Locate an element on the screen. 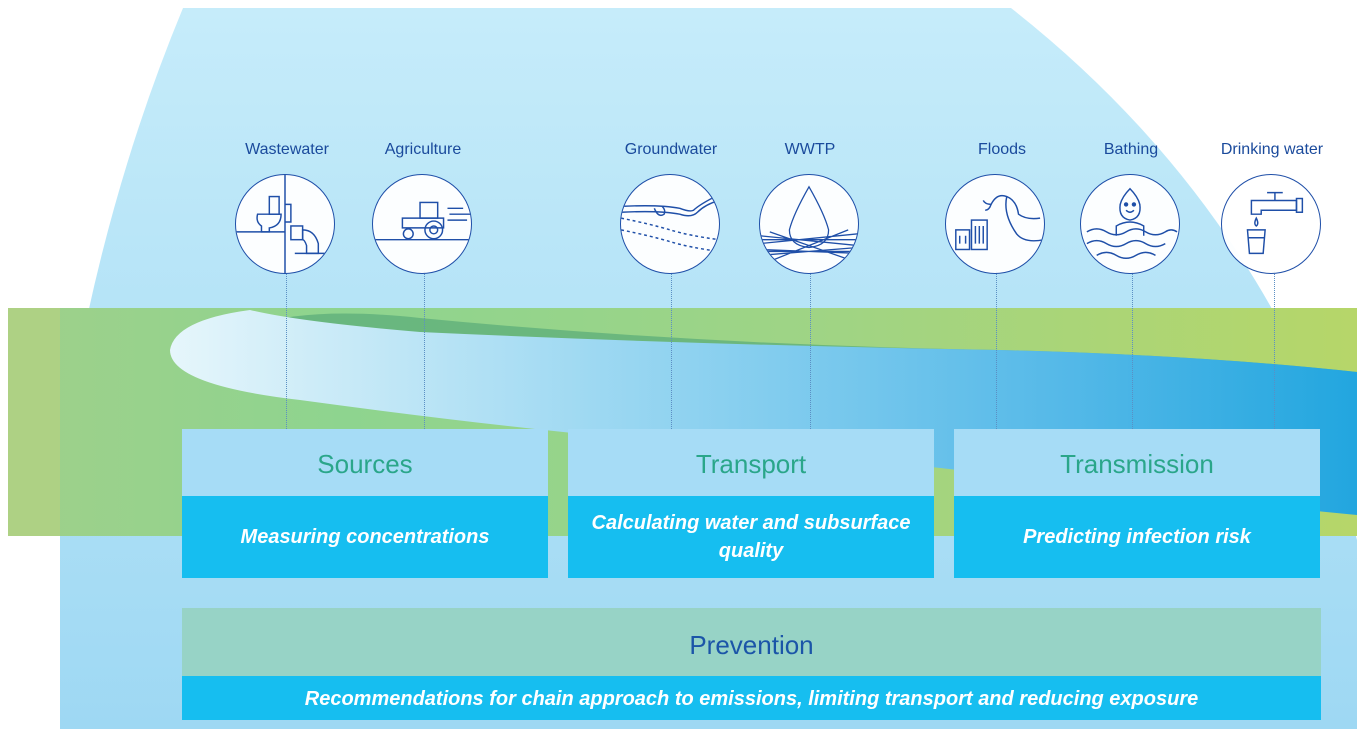 The width and height of the screenshot is (1357, 729). stage-transport-title: Transport is located at coordinates (751, 462).